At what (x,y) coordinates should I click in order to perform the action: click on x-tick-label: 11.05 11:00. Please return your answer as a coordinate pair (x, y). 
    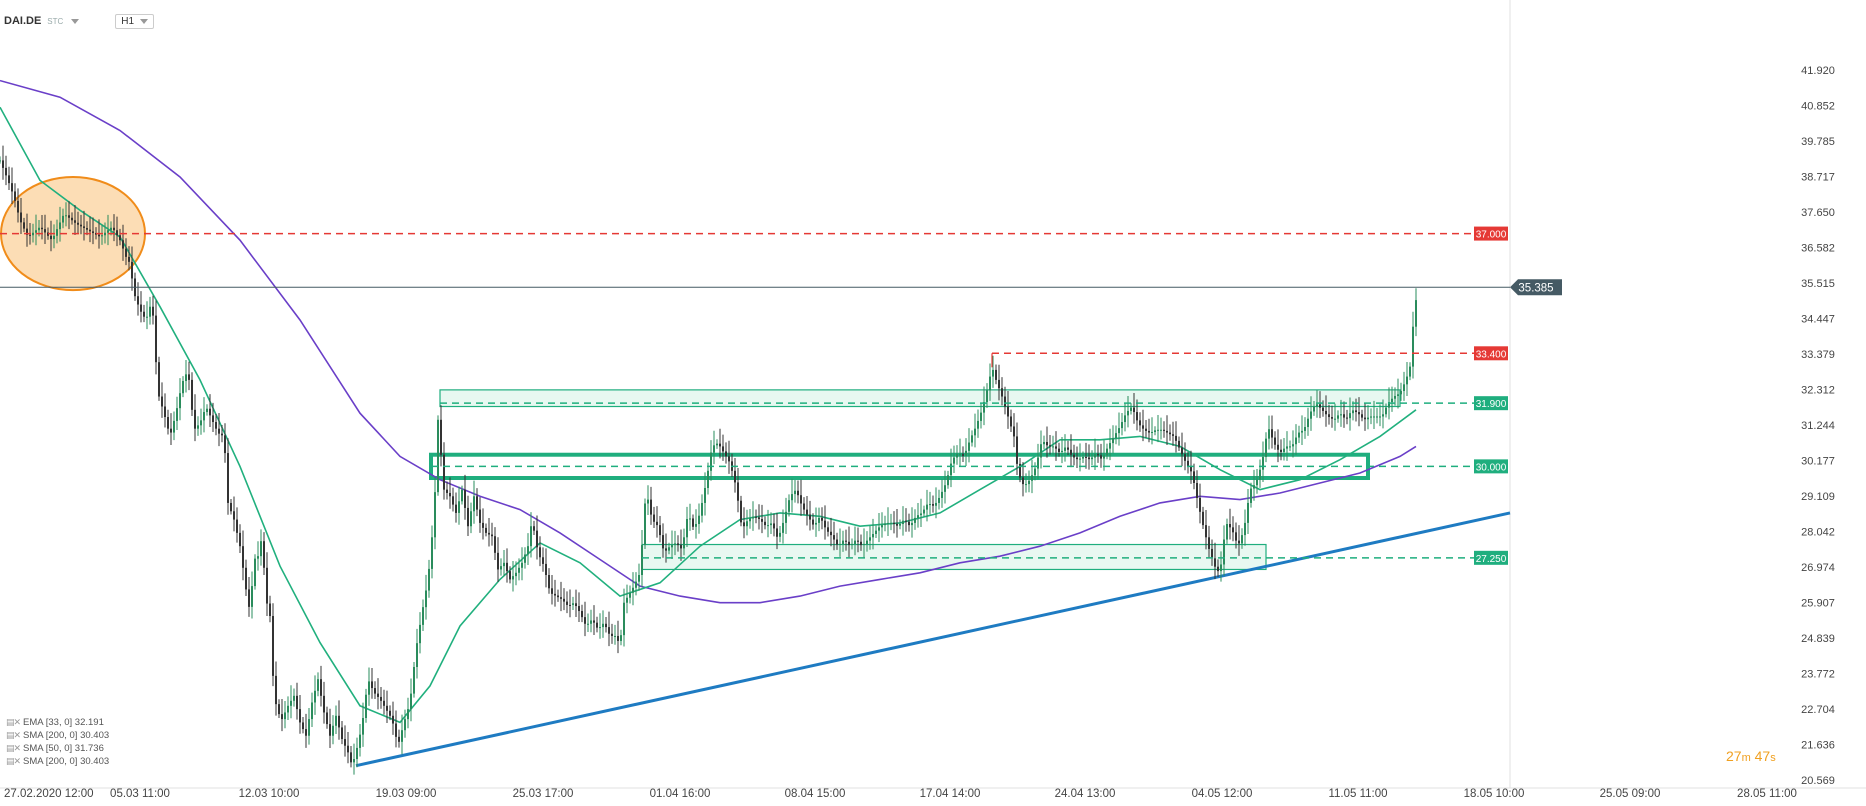
    Looking at the image, I should click on (1357, 794).